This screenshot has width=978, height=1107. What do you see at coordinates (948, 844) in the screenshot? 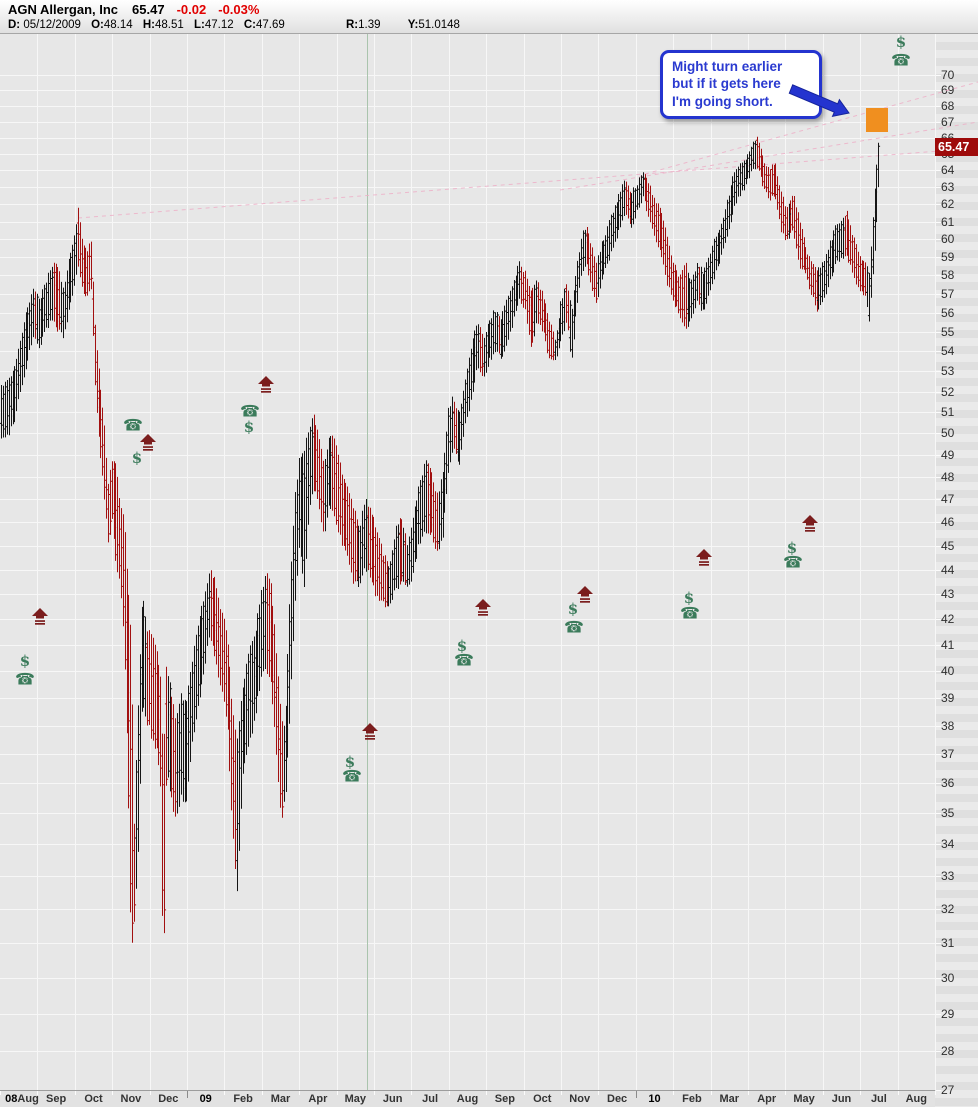
I see `price-axis-label: 34` at bounding box center [948, 844].